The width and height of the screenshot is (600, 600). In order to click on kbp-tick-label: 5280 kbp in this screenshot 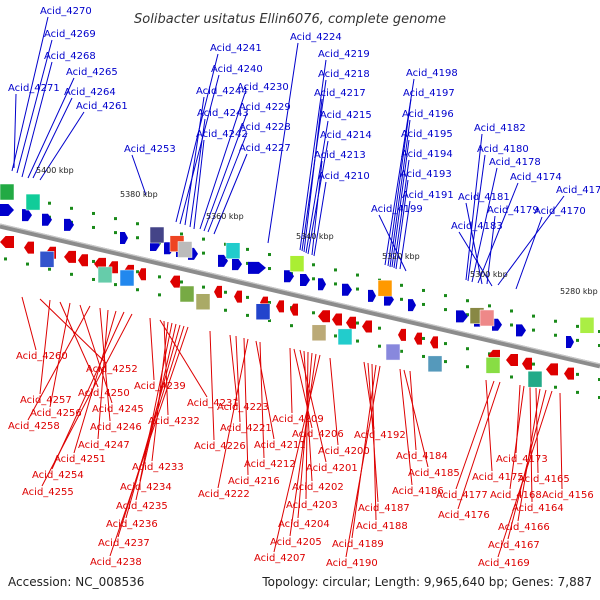, I will do `click(579, 291)`.